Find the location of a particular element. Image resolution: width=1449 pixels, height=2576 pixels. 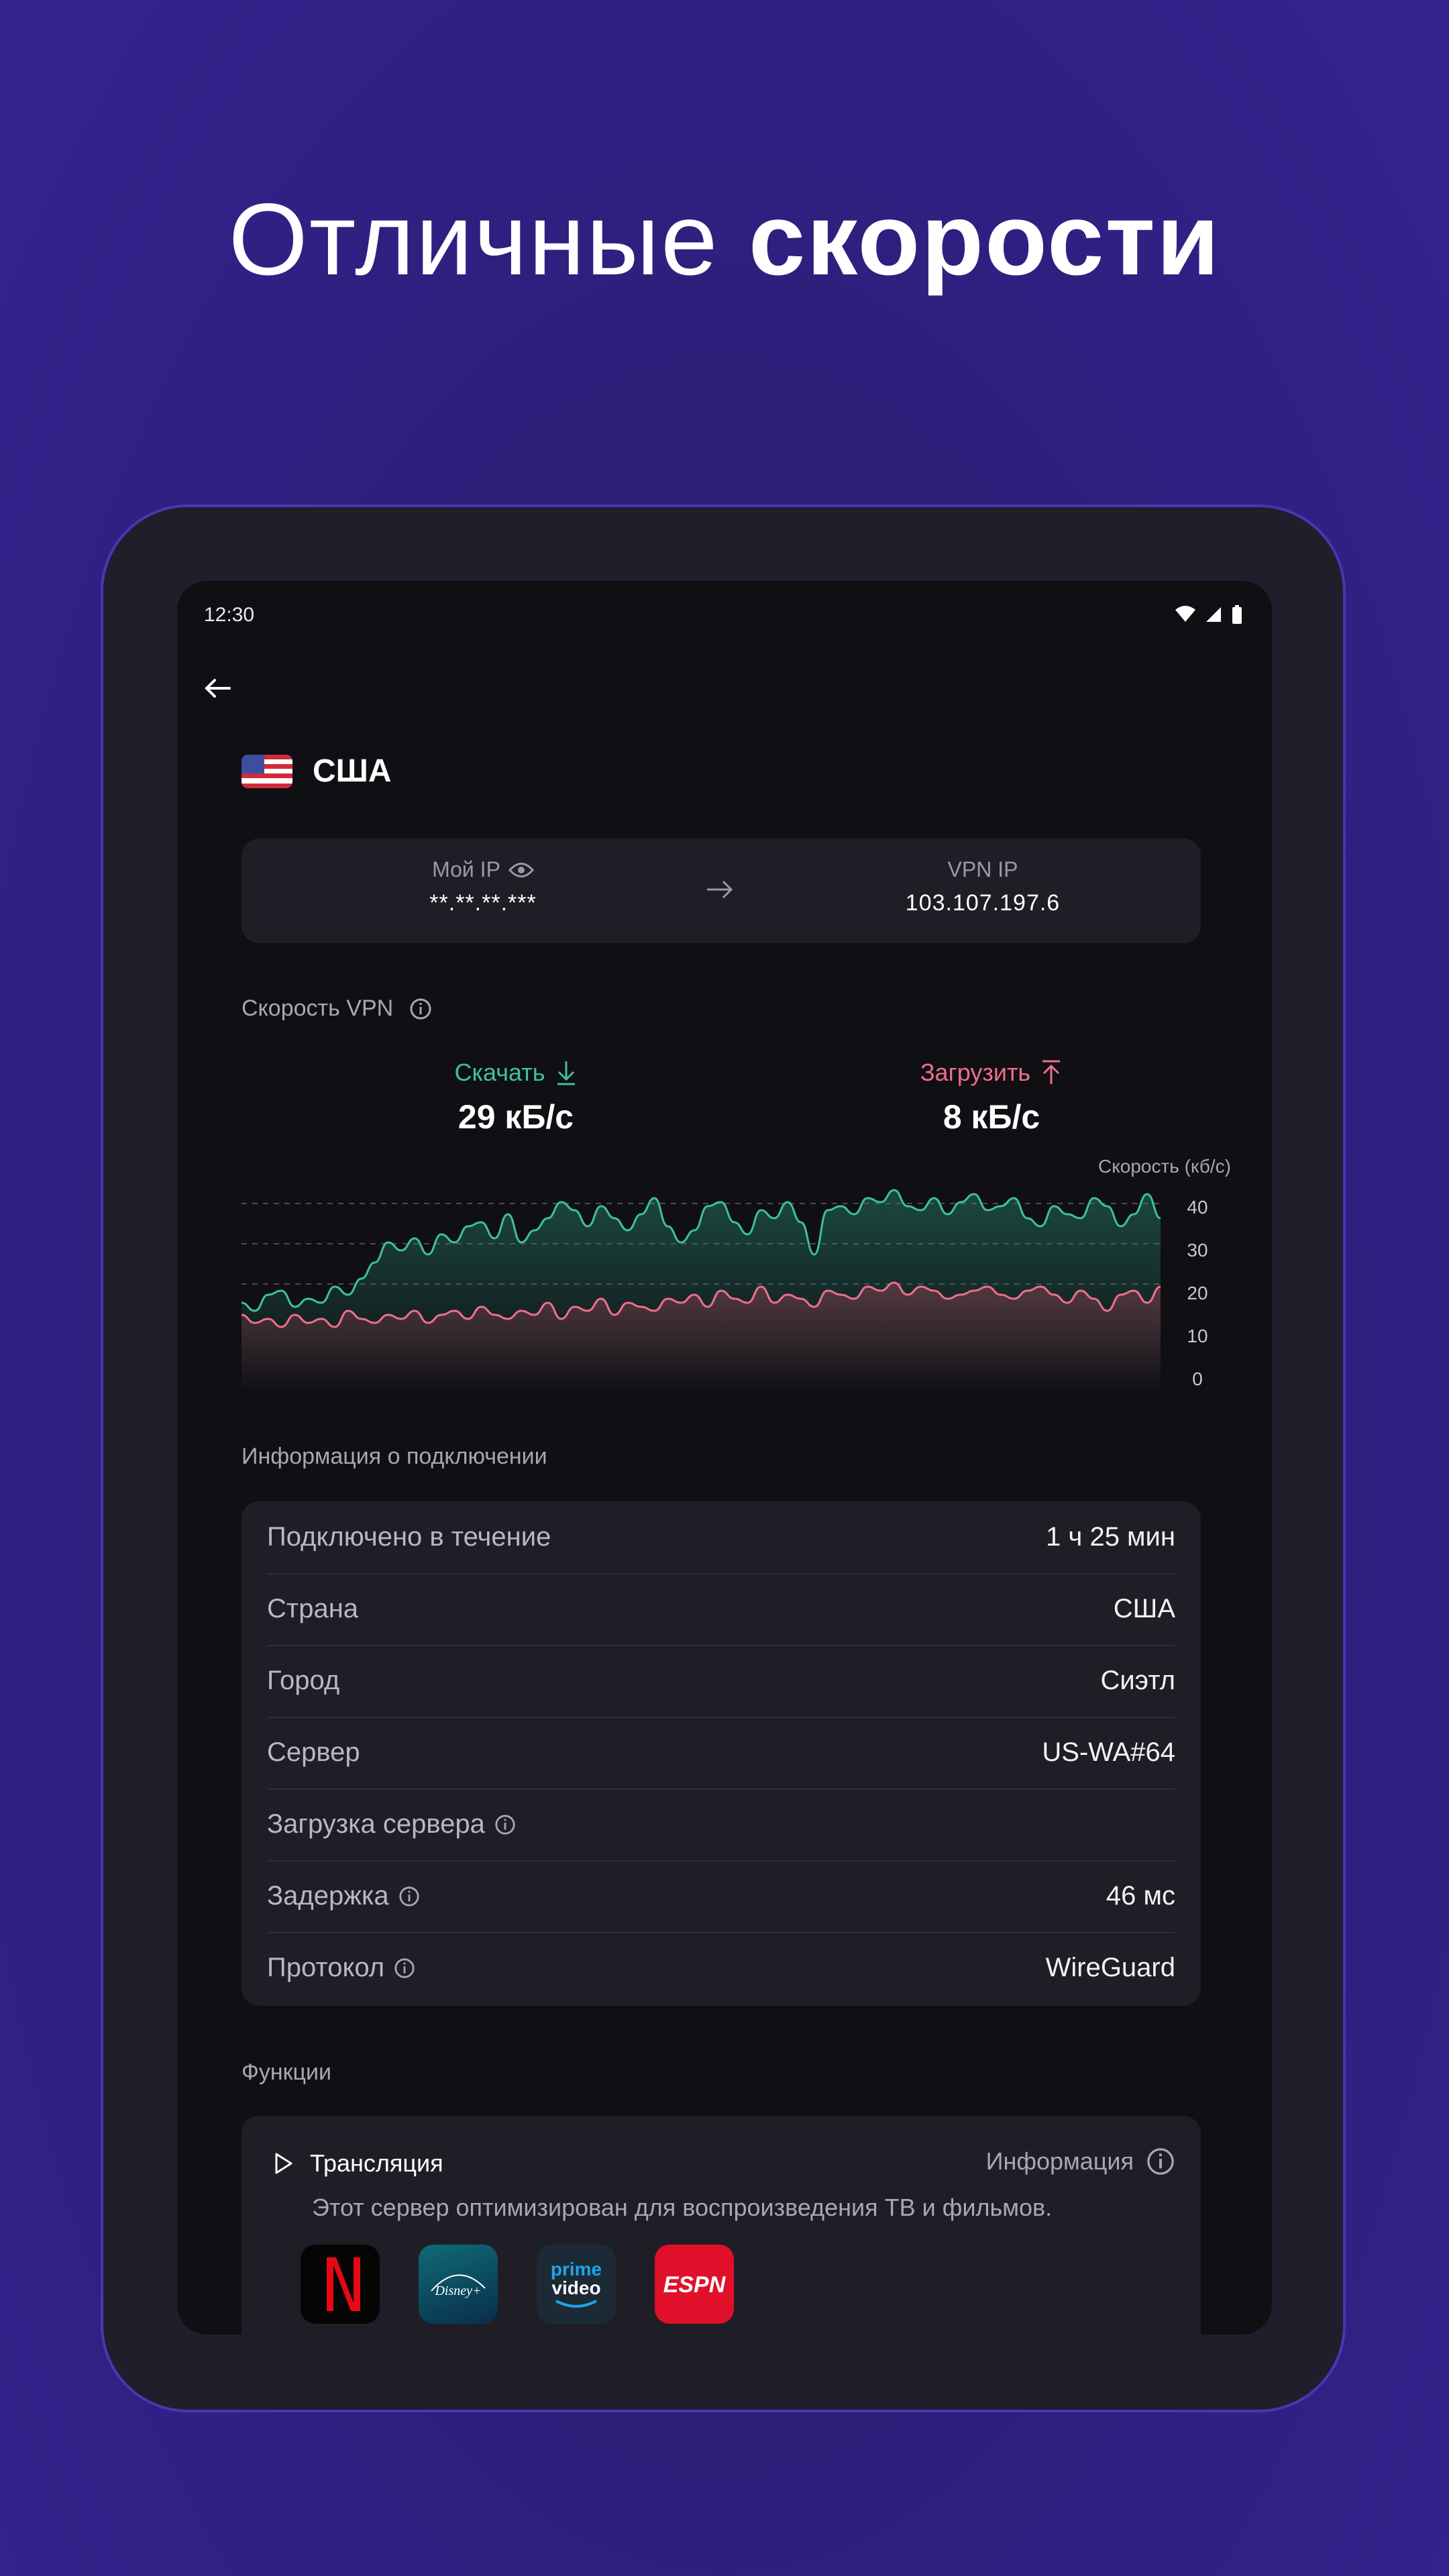

vpn-ip-label: VPN IP is located at coordinates (982, 869).